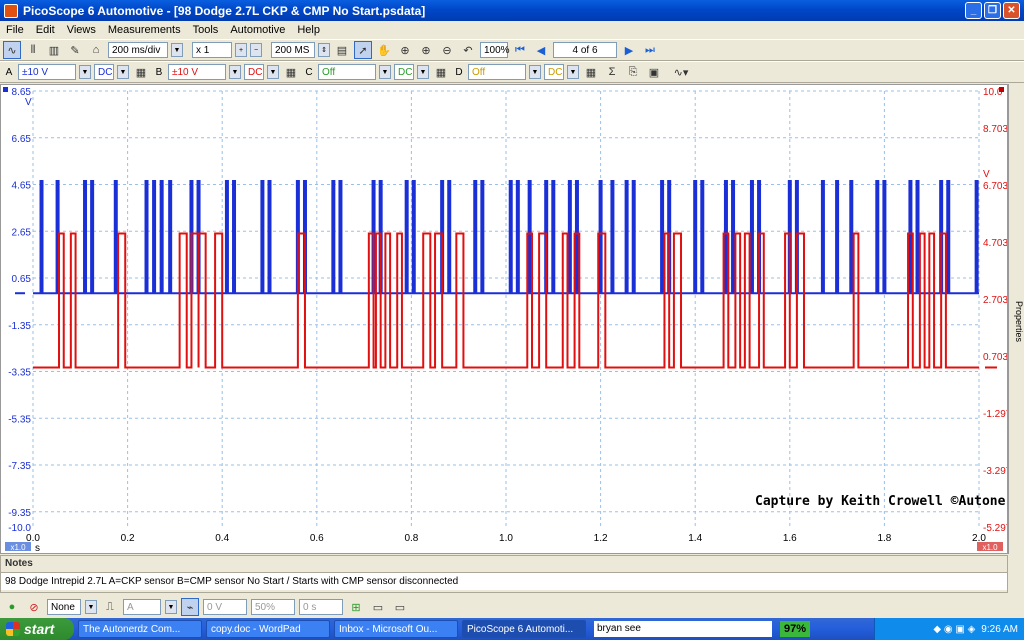  What do you see at coordinates (973, 10) in the screenshot?
I see `minimize-button: _` at bounding box center [973, 10].